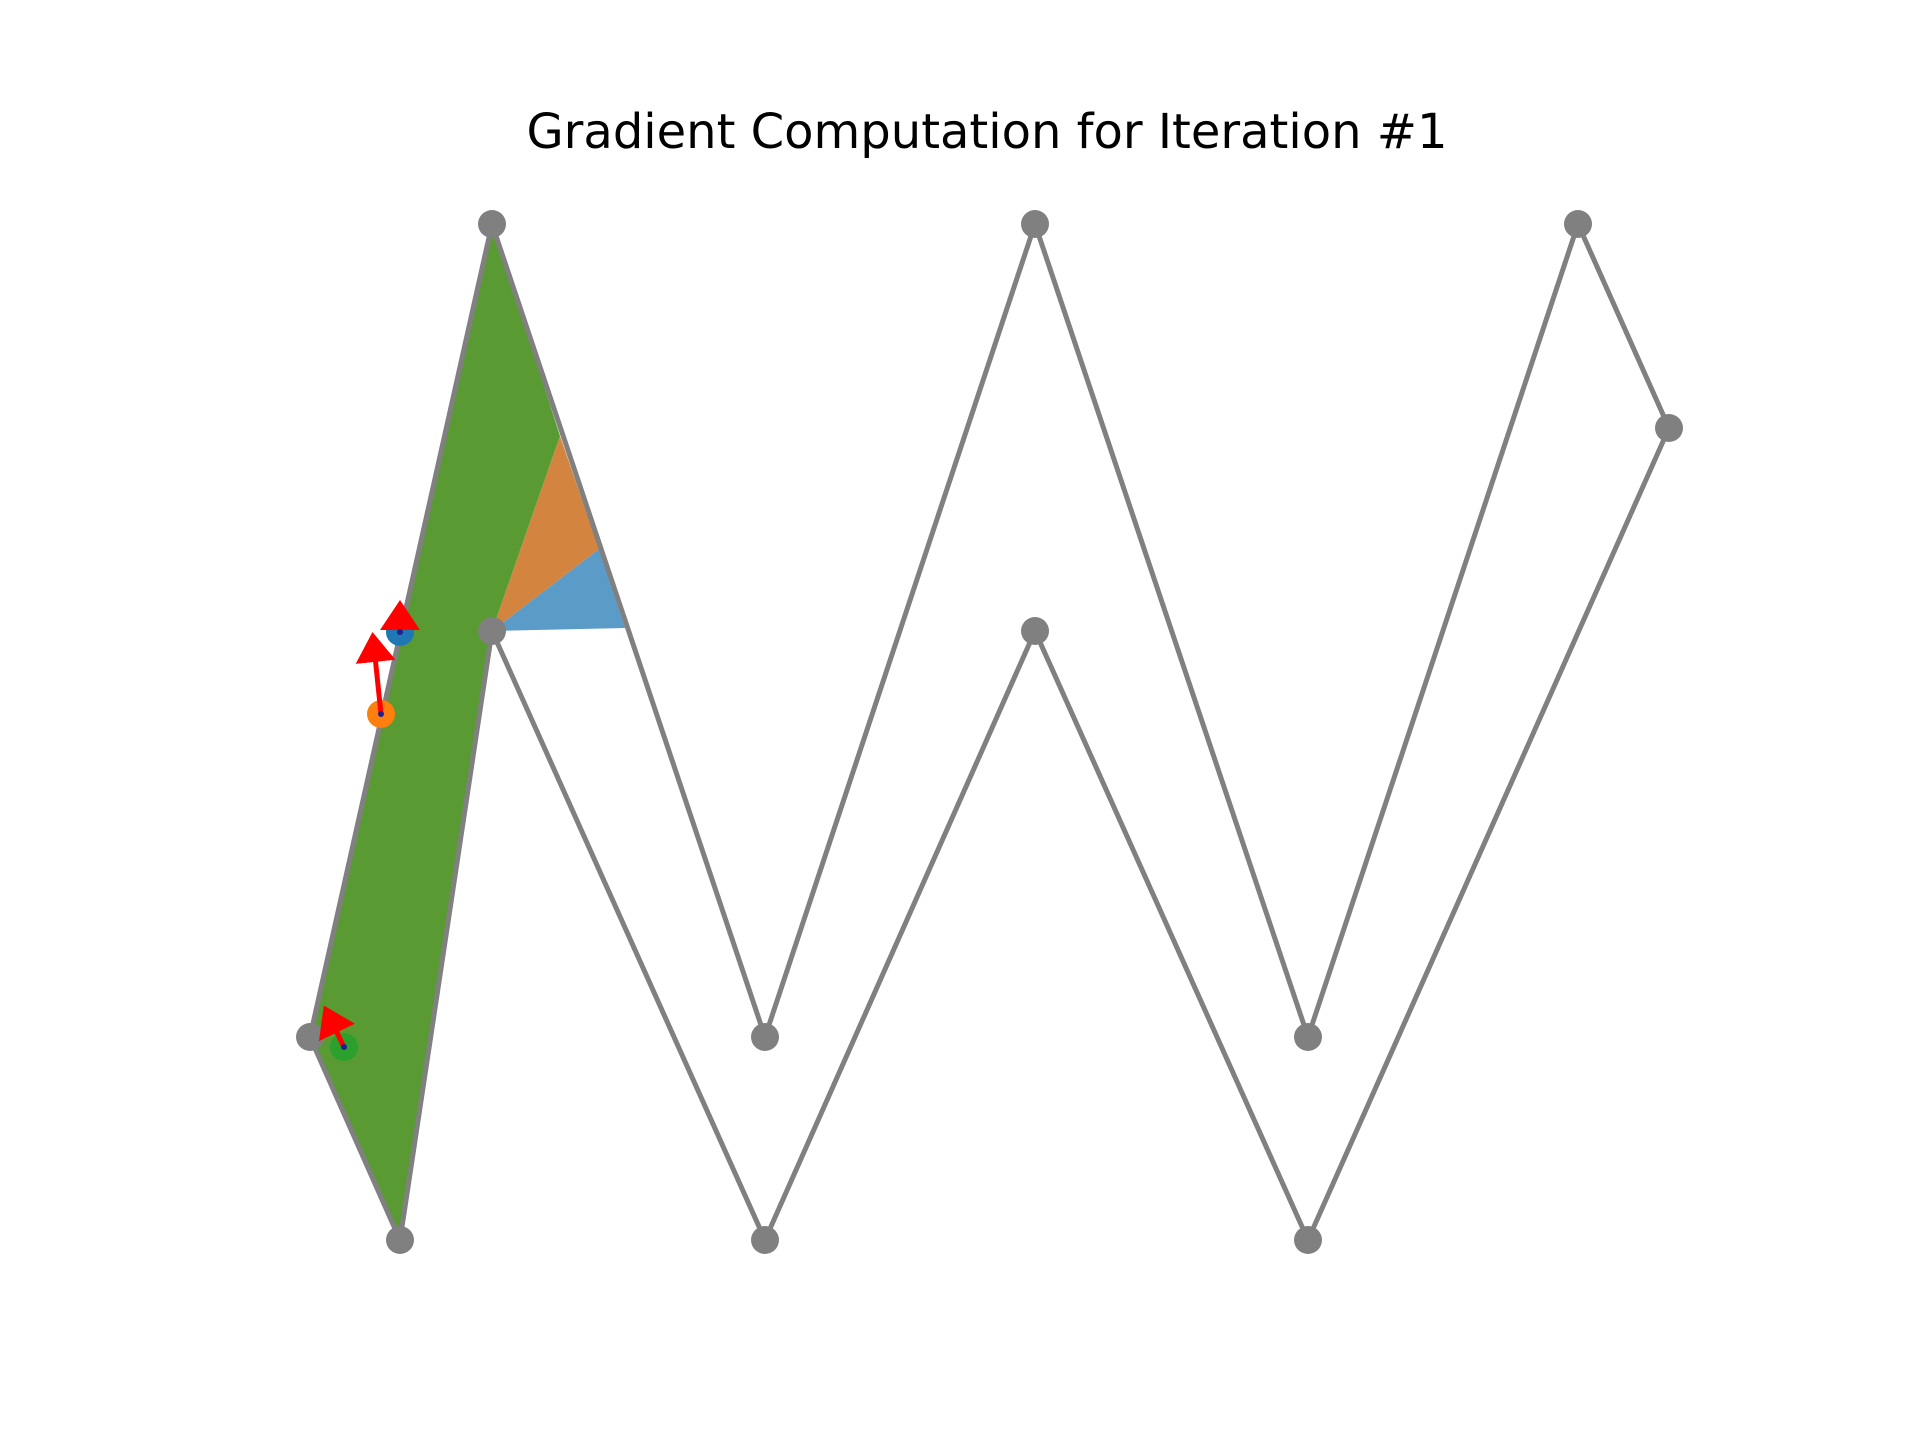 This screenshot has width=1920, height=1440. What do you see at coordinates (986, 132) in the screenshot?
I see `diagram-title: Gradient Computation for Iteration #1` at bounding box center [986, 132].